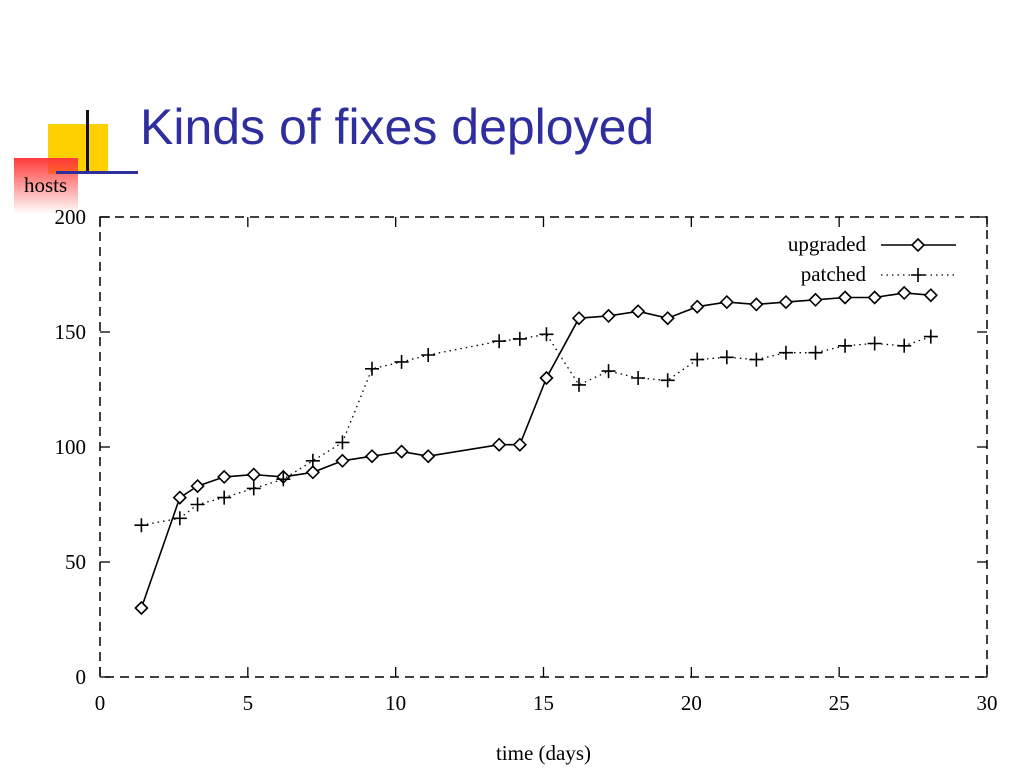 This screenshot has width=1024, height=768. What do you see at coordinates (395, 703) in the screenshot?
I see `x-tick-label: 10` at bounding box center [395, 703].